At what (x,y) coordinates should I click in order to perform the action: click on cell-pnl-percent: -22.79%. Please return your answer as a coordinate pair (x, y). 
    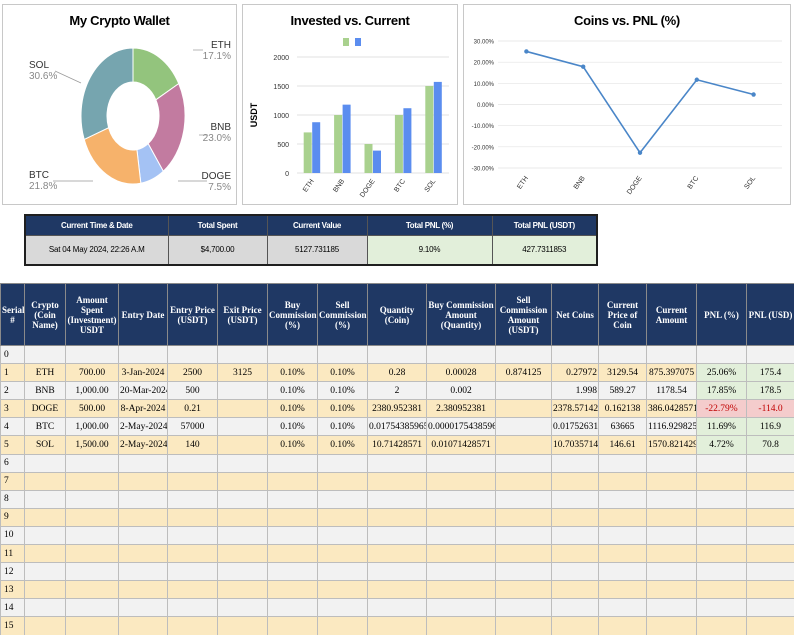
    Looking at the image, I should click on (721, 409).